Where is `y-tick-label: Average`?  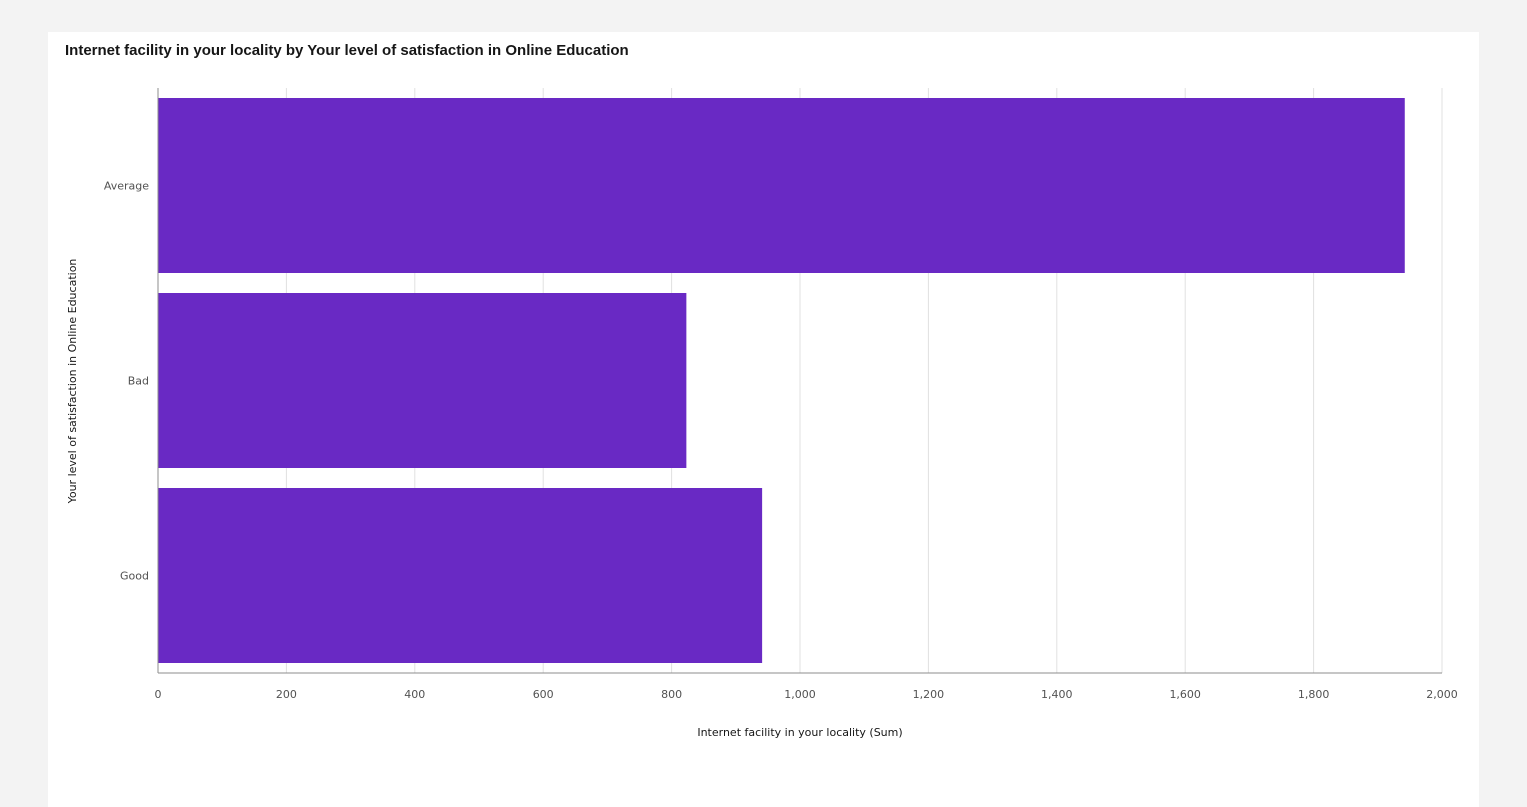 y-tick-label: Average is located at coordinates (126, 186).